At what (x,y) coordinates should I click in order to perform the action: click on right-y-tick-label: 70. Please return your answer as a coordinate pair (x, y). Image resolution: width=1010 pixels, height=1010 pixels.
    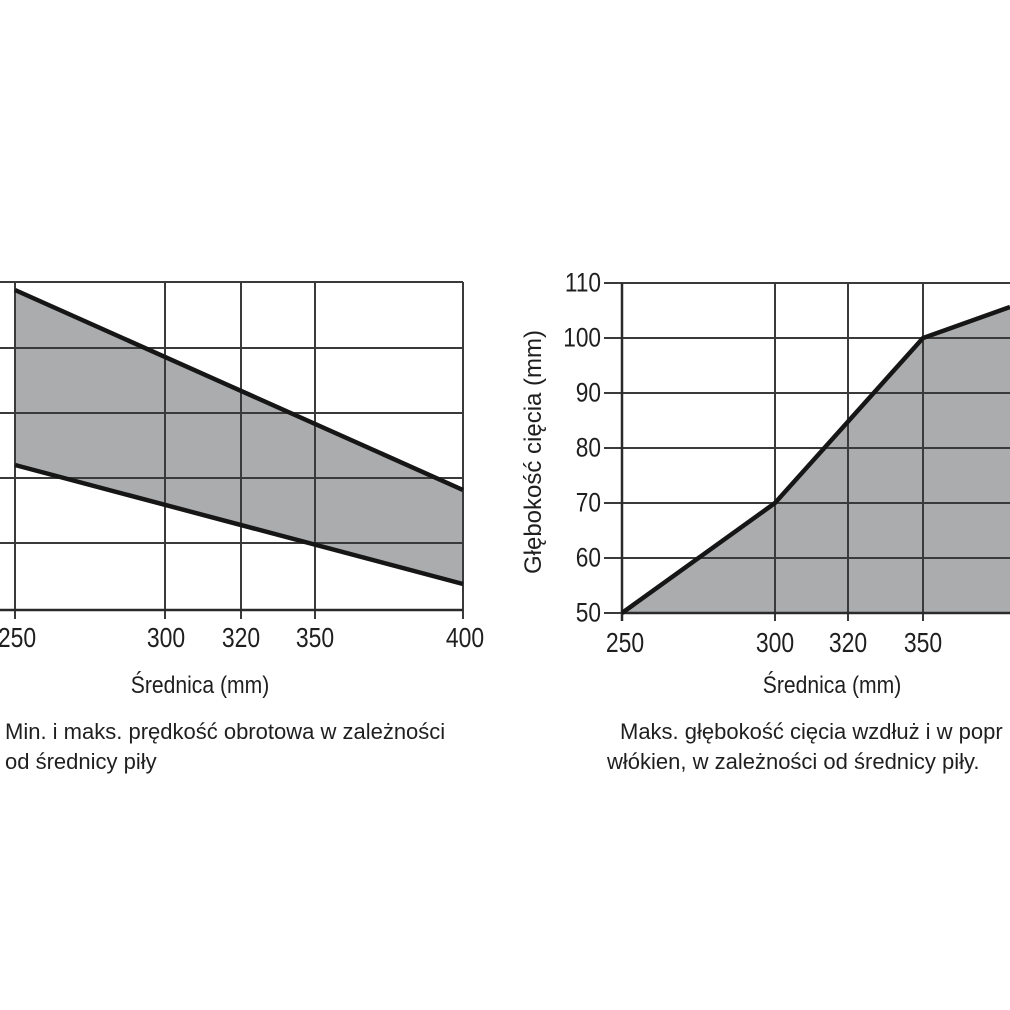
    Looking at the image, I should click on (588, 502).